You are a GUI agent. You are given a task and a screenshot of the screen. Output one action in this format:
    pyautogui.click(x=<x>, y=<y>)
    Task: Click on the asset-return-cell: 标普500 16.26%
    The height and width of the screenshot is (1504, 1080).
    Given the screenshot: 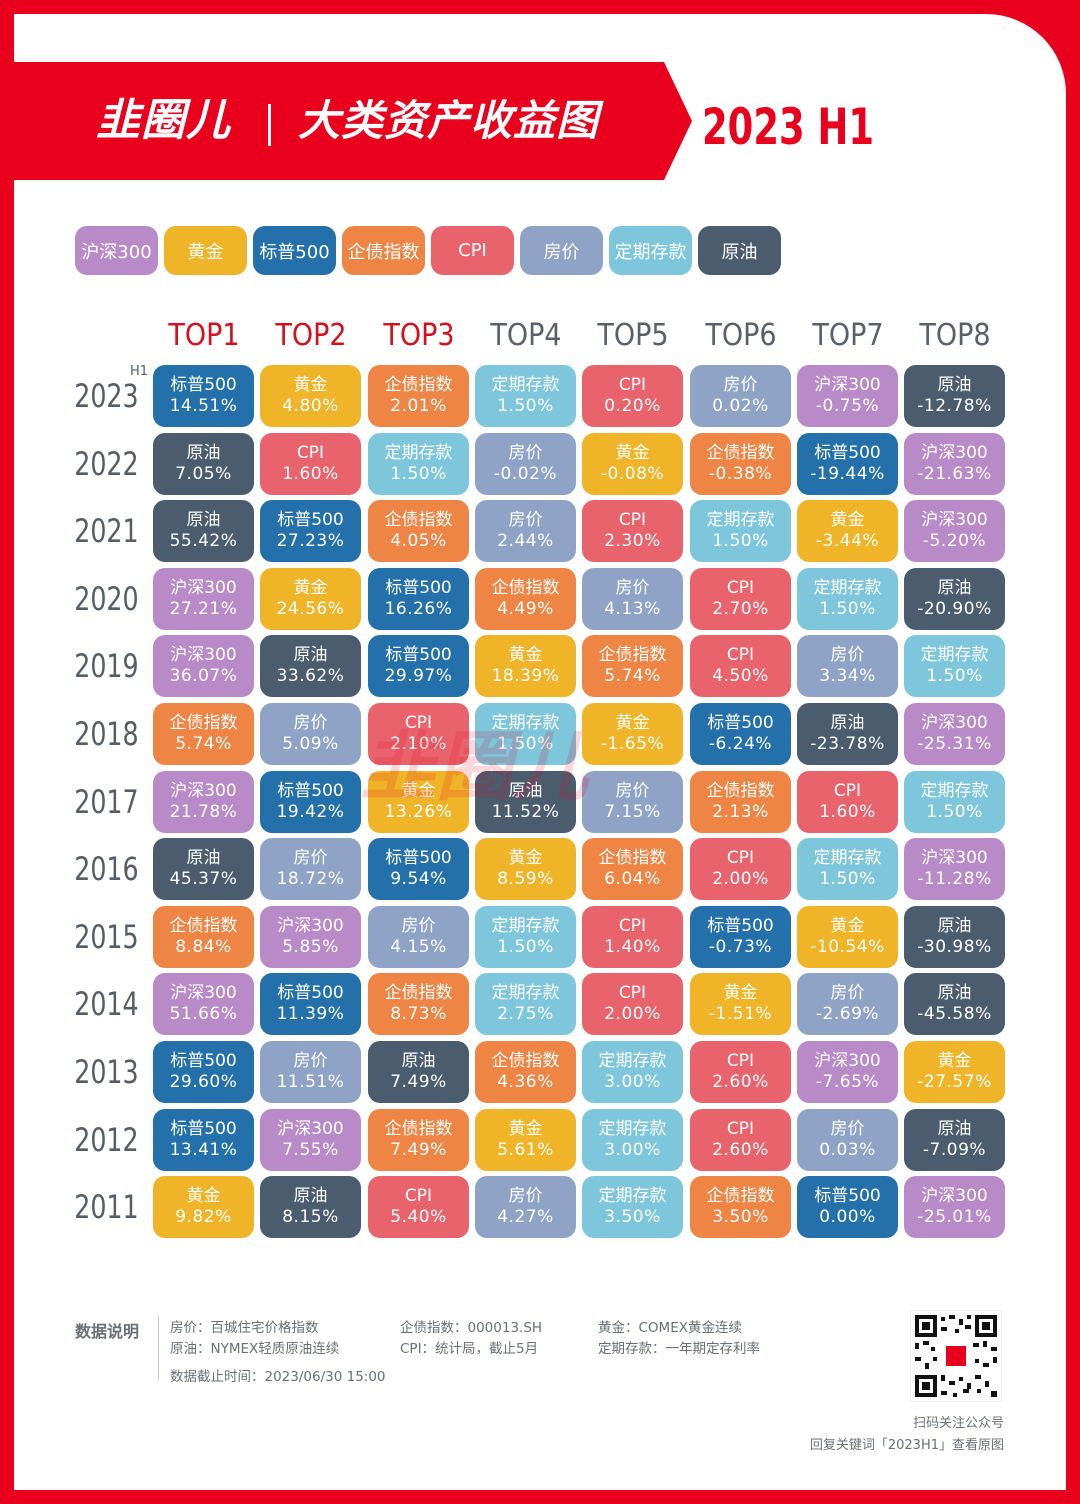 What is the action you would take?
    pyautogui.click(x=418, y=599)
    